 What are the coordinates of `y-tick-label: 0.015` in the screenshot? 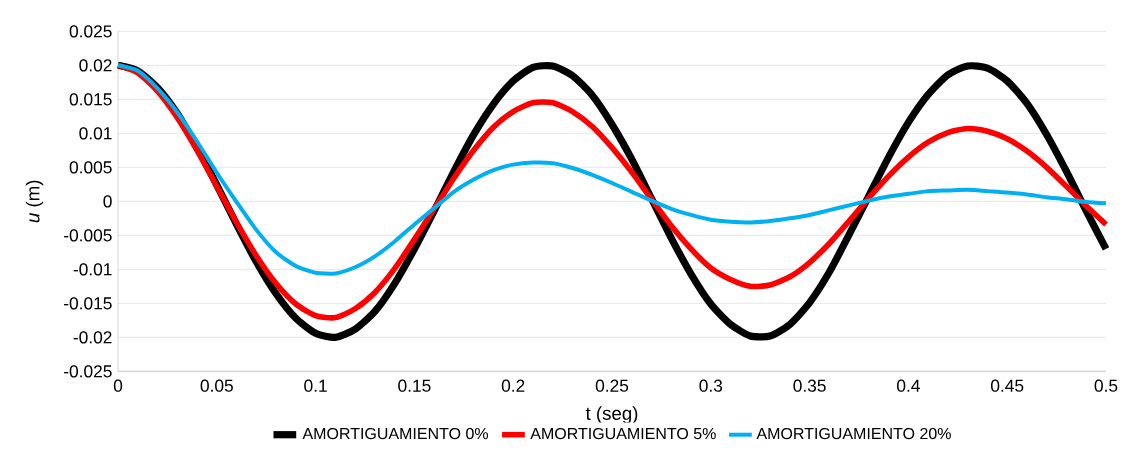 It's located at (90, 99).